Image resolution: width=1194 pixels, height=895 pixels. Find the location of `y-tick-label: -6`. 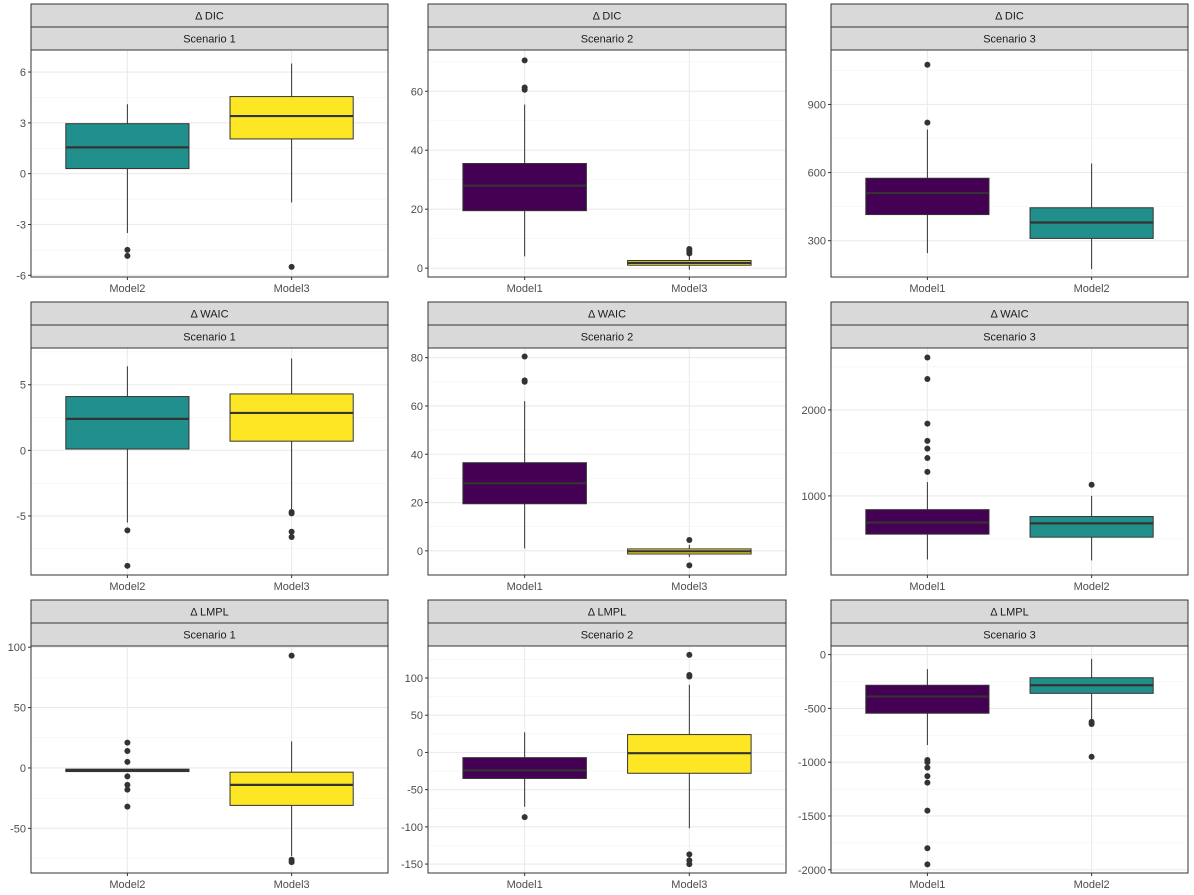

y-tick-label: -6 is located at coordinates (21, 276).